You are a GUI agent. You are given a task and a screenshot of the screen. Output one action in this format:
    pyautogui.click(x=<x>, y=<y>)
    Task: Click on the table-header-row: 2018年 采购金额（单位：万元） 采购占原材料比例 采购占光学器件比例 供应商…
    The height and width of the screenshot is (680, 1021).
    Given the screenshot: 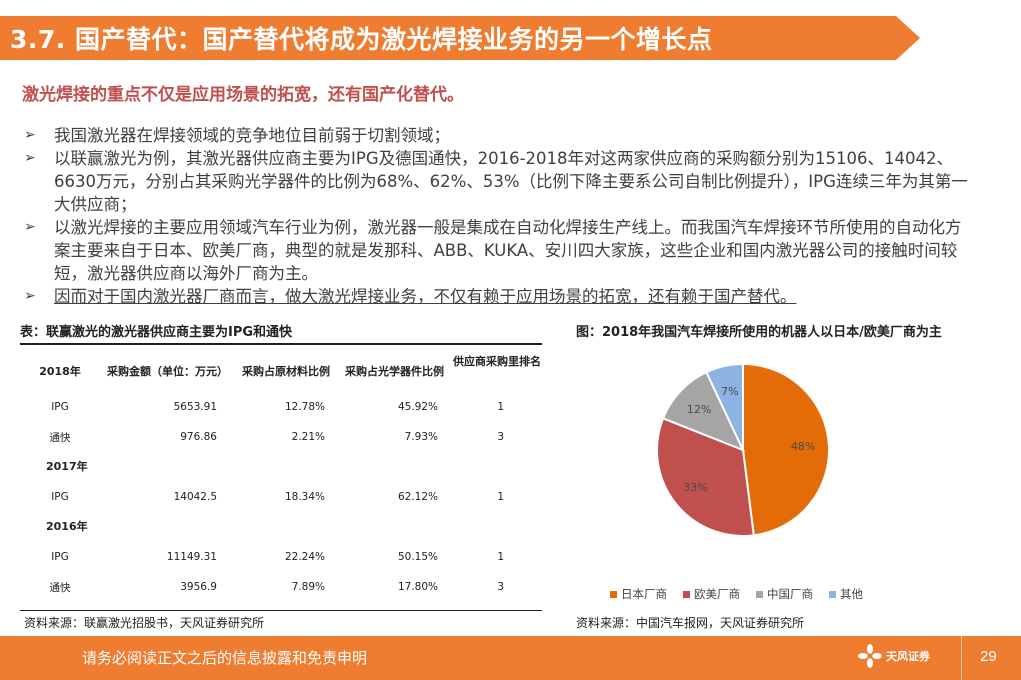 What is the action you would take?
    pyautogui.click(x=281, y=372)
    